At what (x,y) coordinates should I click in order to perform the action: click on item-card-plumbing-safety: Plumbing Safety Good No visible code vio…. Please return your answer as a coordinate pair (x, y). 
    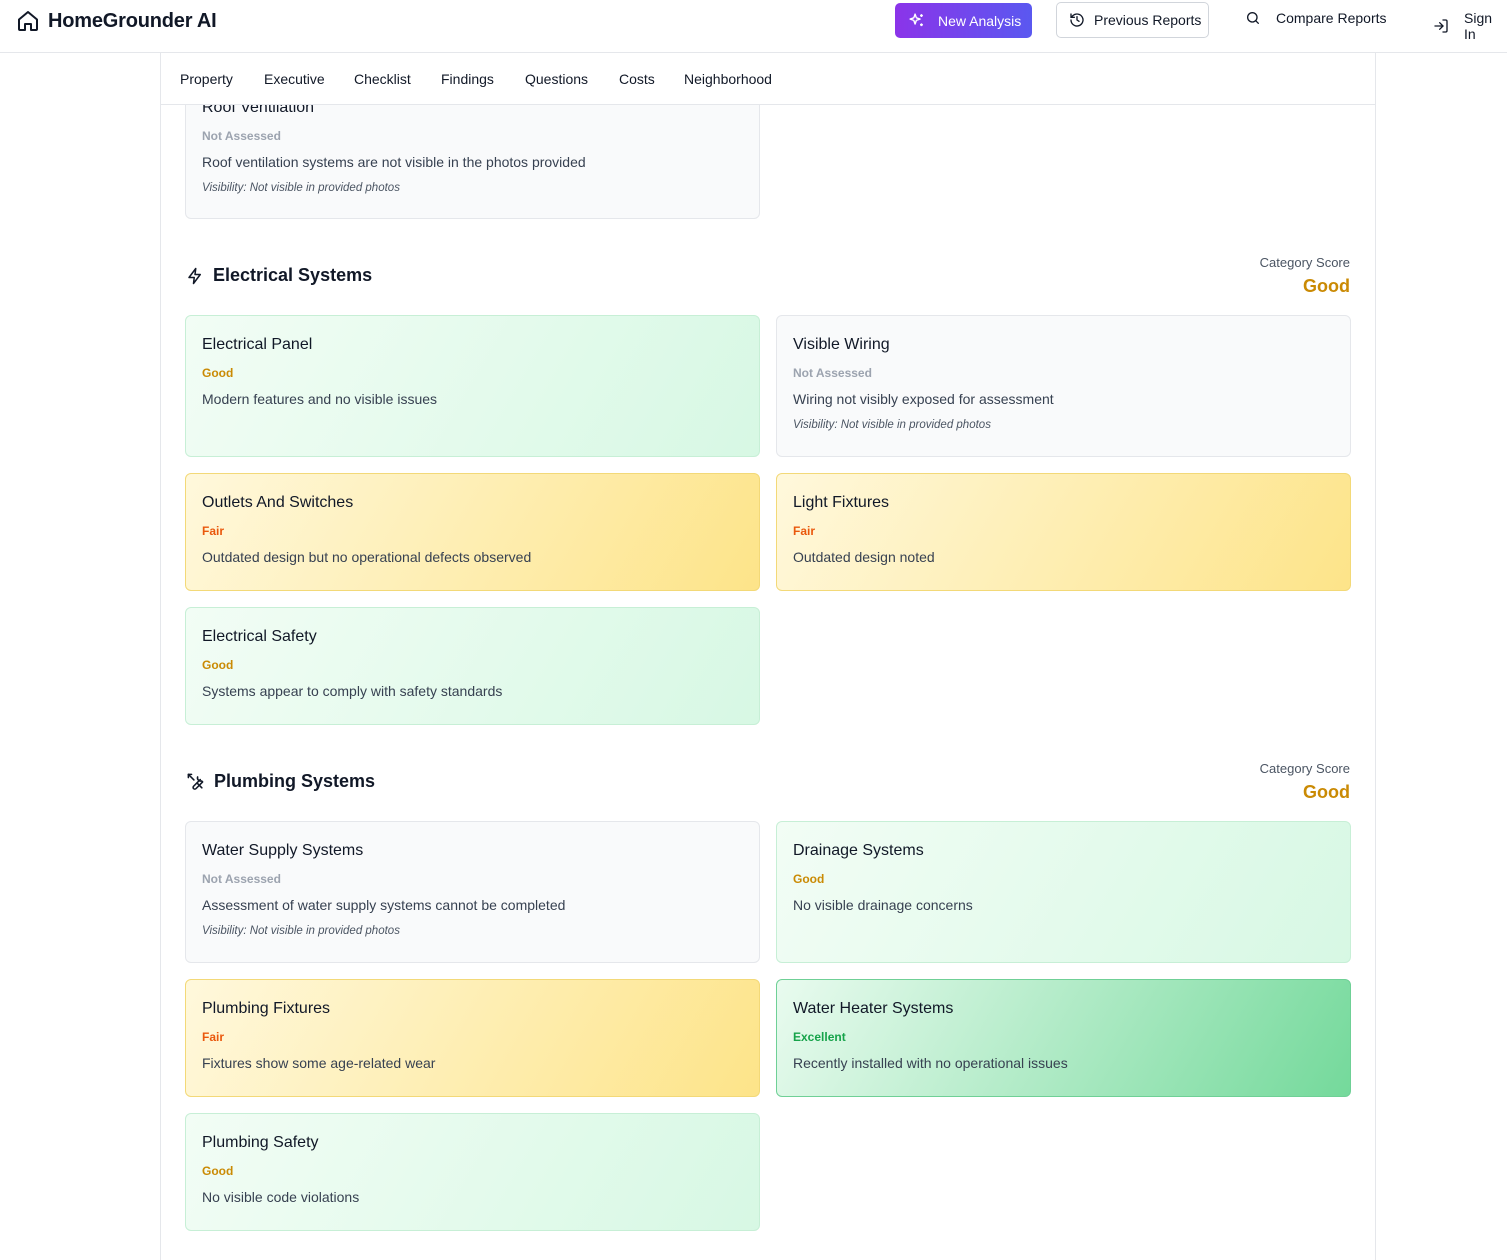
    Looking at the image, I should click on (472, 1172).